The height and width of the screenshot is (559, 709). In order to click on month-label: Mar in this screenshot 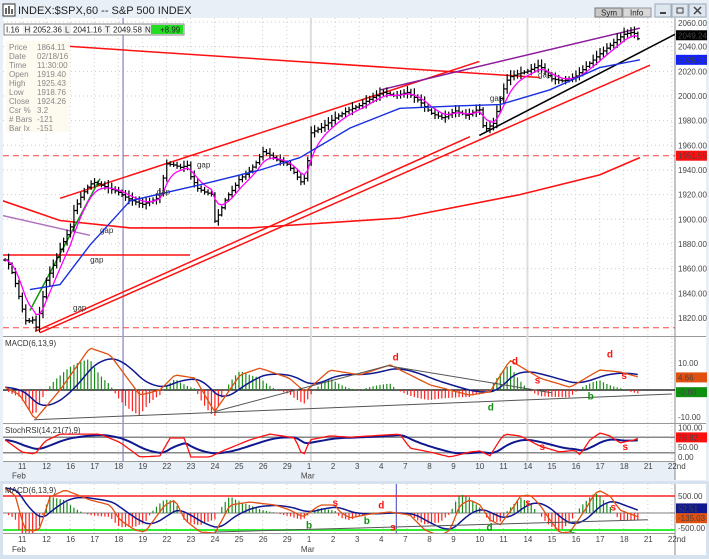, I will do `click(308, 549)`.